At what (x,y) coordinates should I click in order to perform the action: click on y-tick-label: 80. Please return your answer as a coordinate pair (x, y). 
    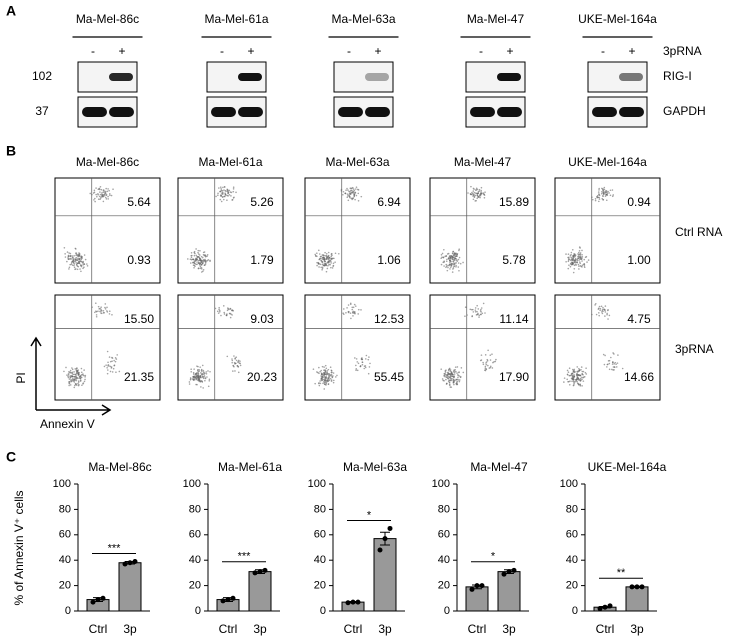
    Looking at the image, I should click on (320, 509).